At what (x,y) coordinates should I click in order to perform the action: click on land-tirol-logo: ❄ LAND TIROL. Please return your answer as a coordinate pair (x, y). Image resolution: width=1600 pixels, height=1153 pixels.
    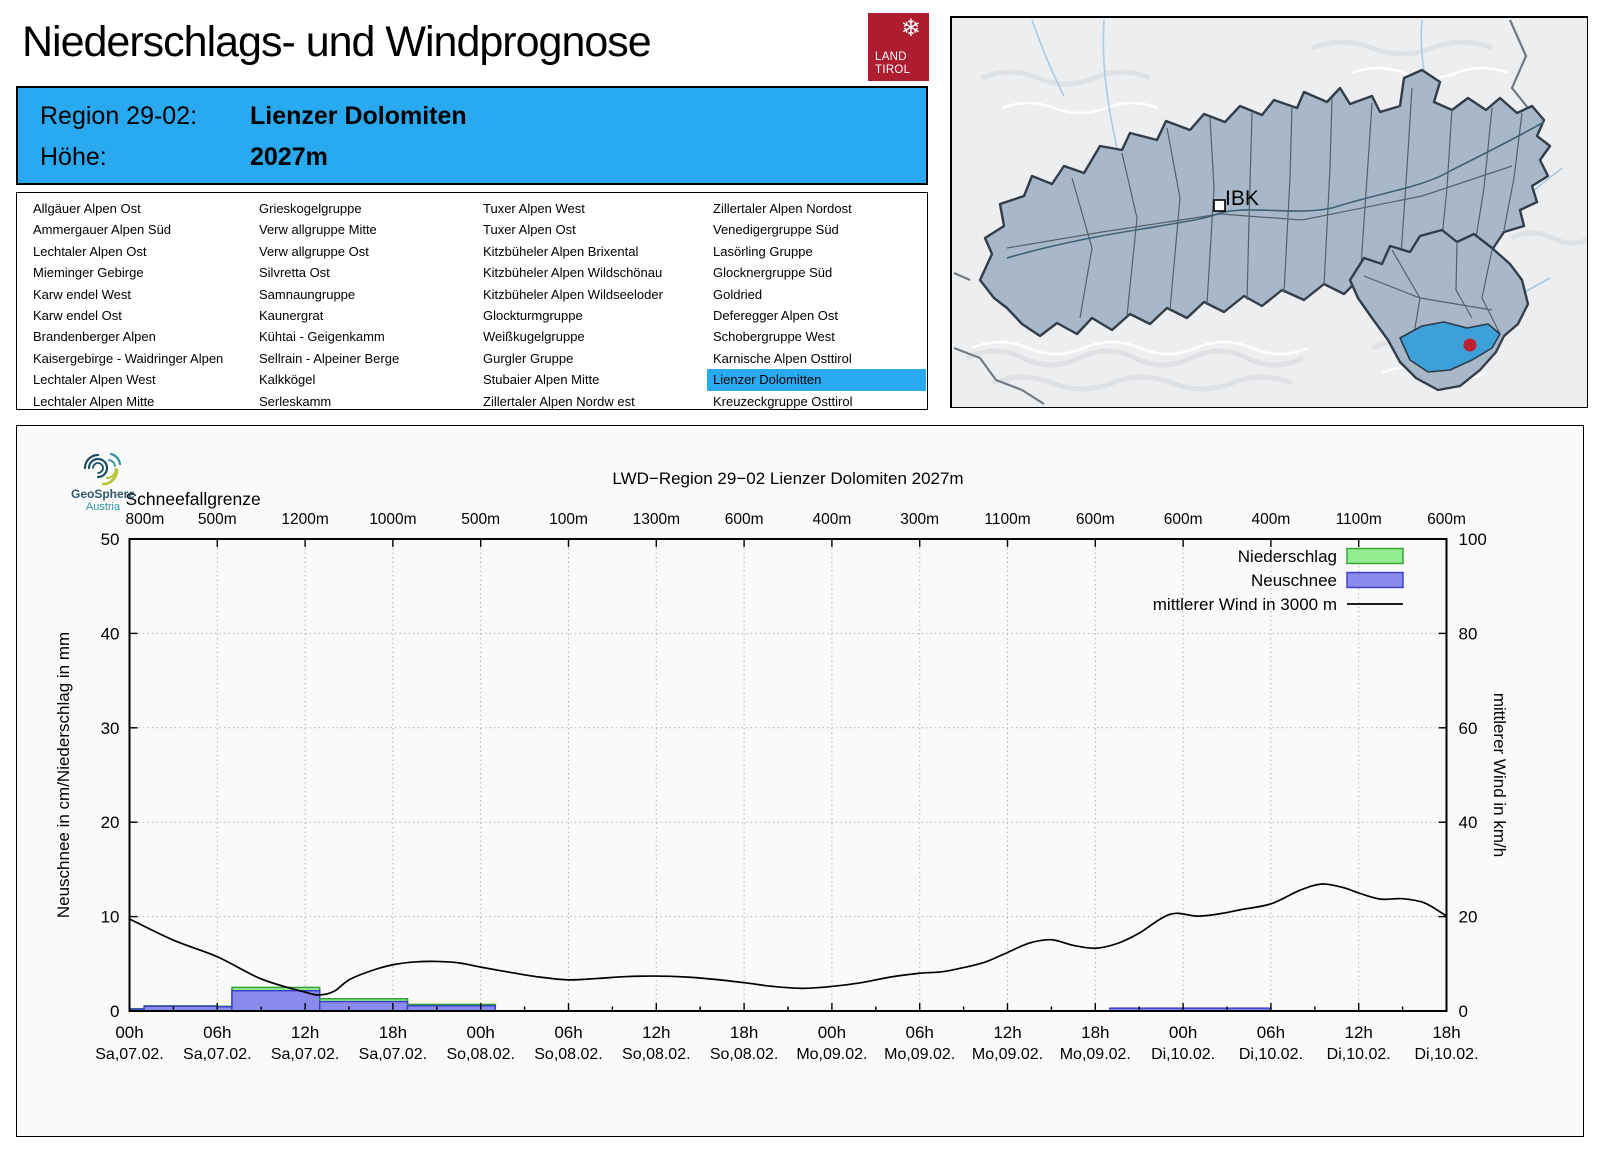
    Looking at the image, I should click on (898, 47).